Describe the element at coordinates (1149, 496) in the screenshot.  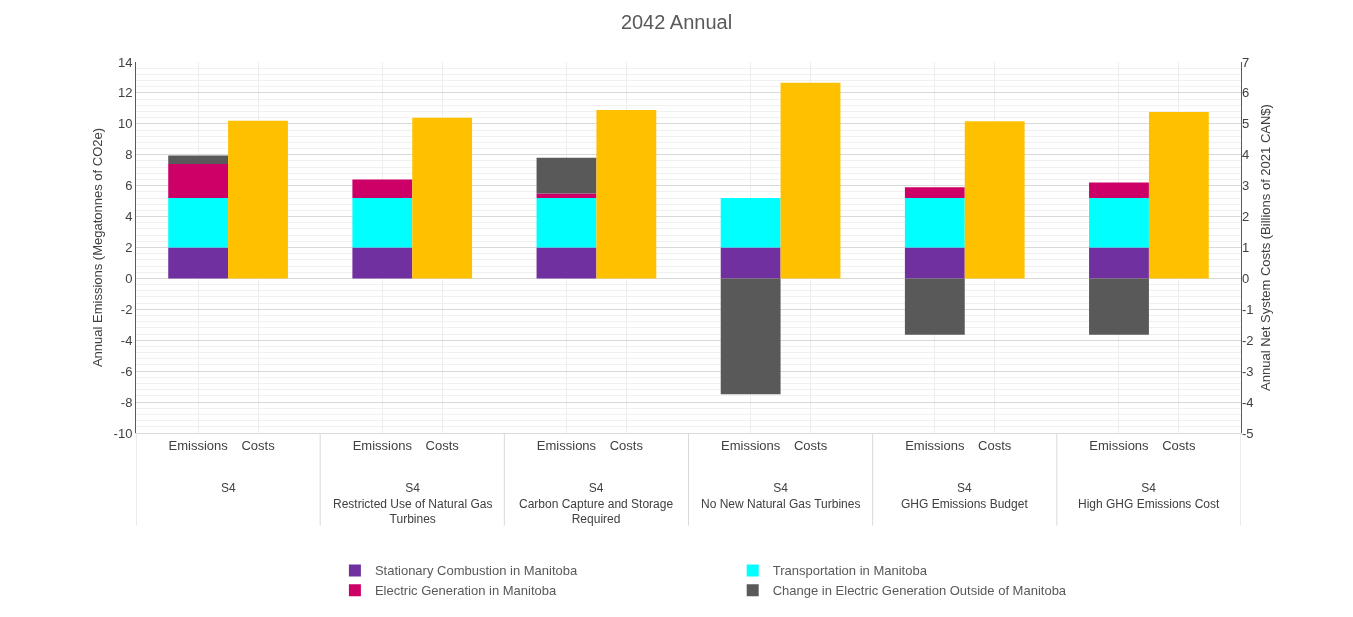
I see `text: S4 High GHG Emissions Cost` at that location.